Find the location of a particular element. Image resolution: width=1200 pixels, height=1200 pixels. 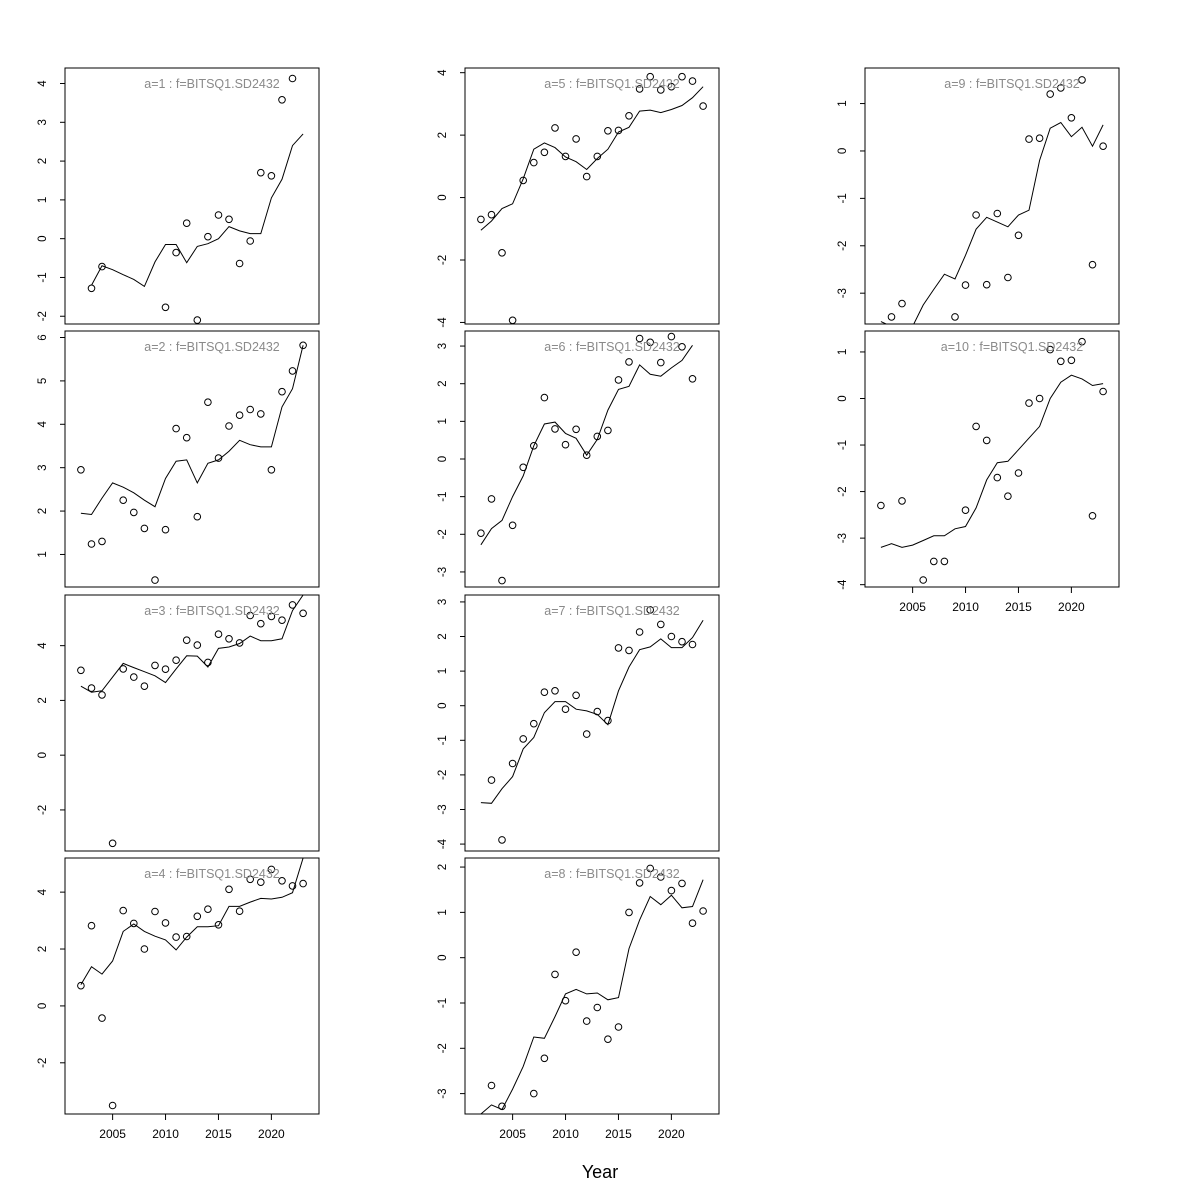

x-tick-label: 2015 is located at coordinates (1018, 607).